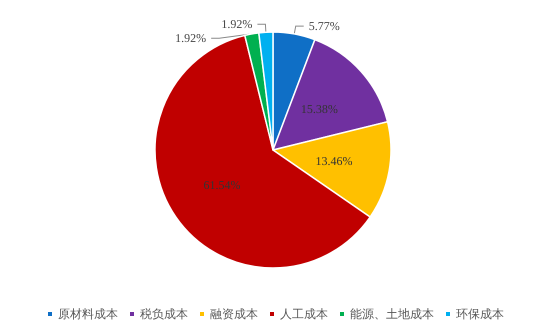 This screenshot has width=550, height=329. Describe the element at coordinates (234, 314) in the screenshot. I see `legend-label: 融资成本` at that location.